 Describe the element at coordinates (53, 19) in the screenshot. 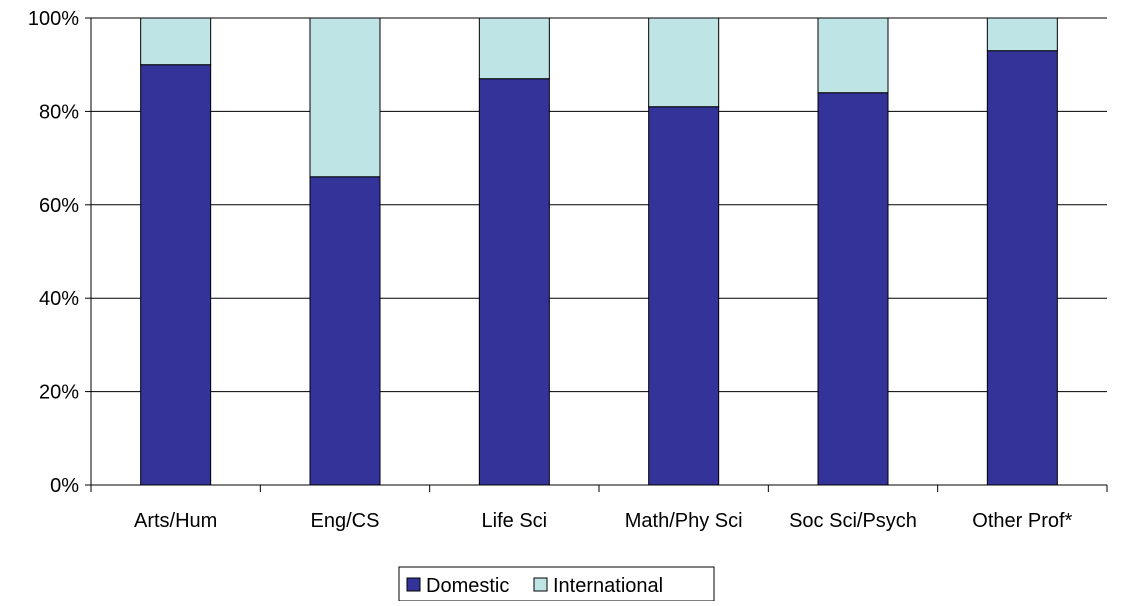

I see `y-tick-label: 100%` at that location.